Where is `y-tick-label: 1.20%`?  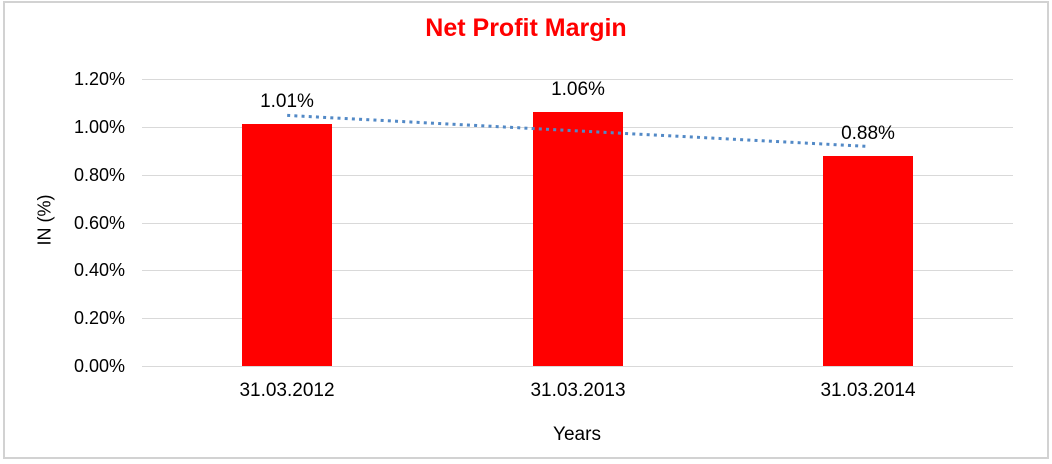 y-tick-label: 1.20% is located at coordinates (99, 79).